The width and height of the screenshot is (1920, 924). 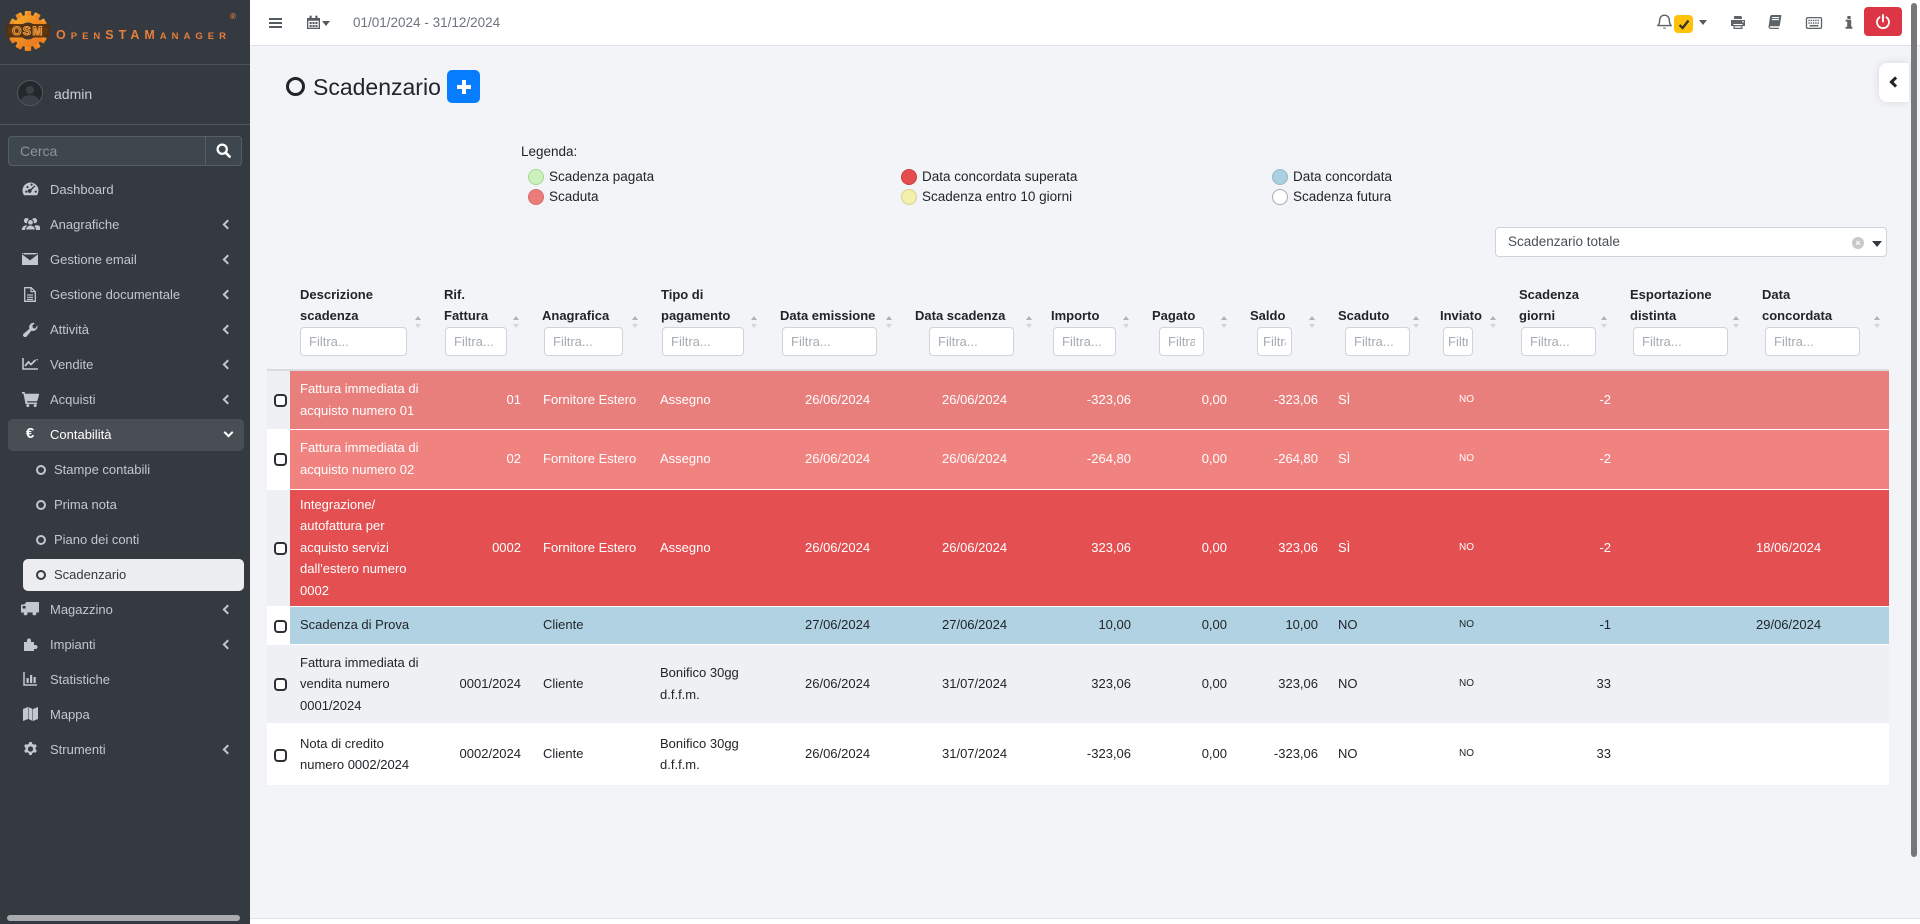 What do you see at coordinates (28, 31) in the screenshot?
I see `svg-text: OSM` at bounding box center [28, 31].